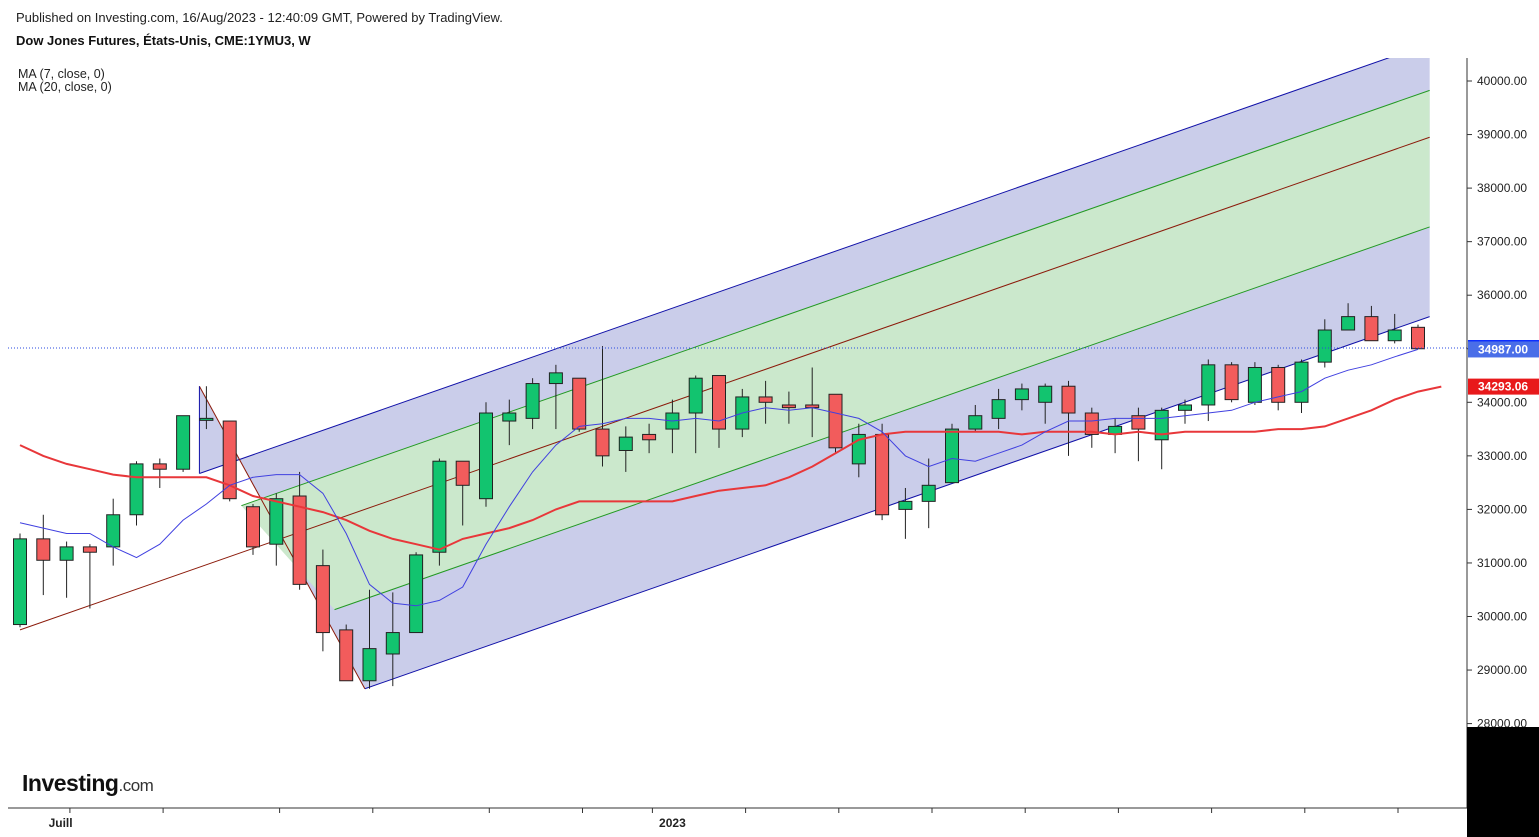 Image resolution: width=1539 pixels, height=837 pixels. Describe the element at coordinates (61, 823) in the screenshot. I see `x-tick-label: Juill` at that location.